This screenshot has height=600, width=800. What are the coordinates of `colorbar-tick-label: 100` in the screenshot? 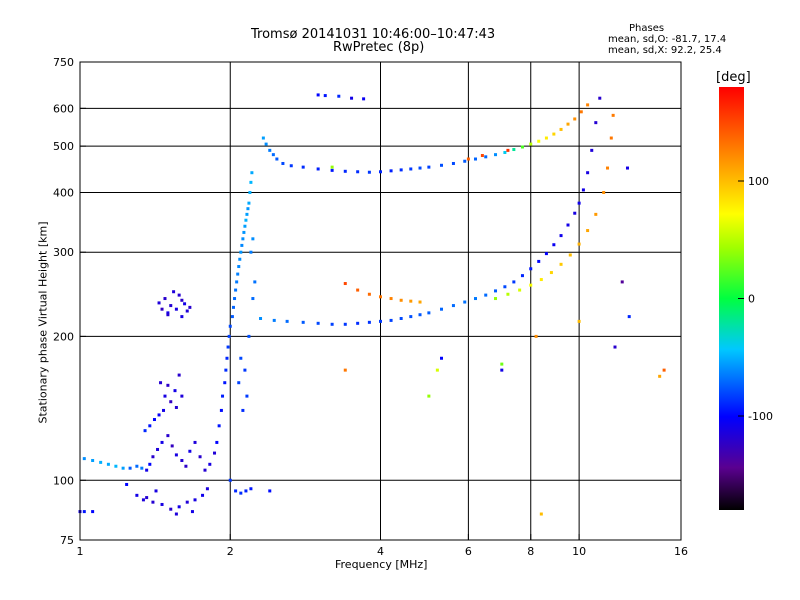 It's located at (758, 181).